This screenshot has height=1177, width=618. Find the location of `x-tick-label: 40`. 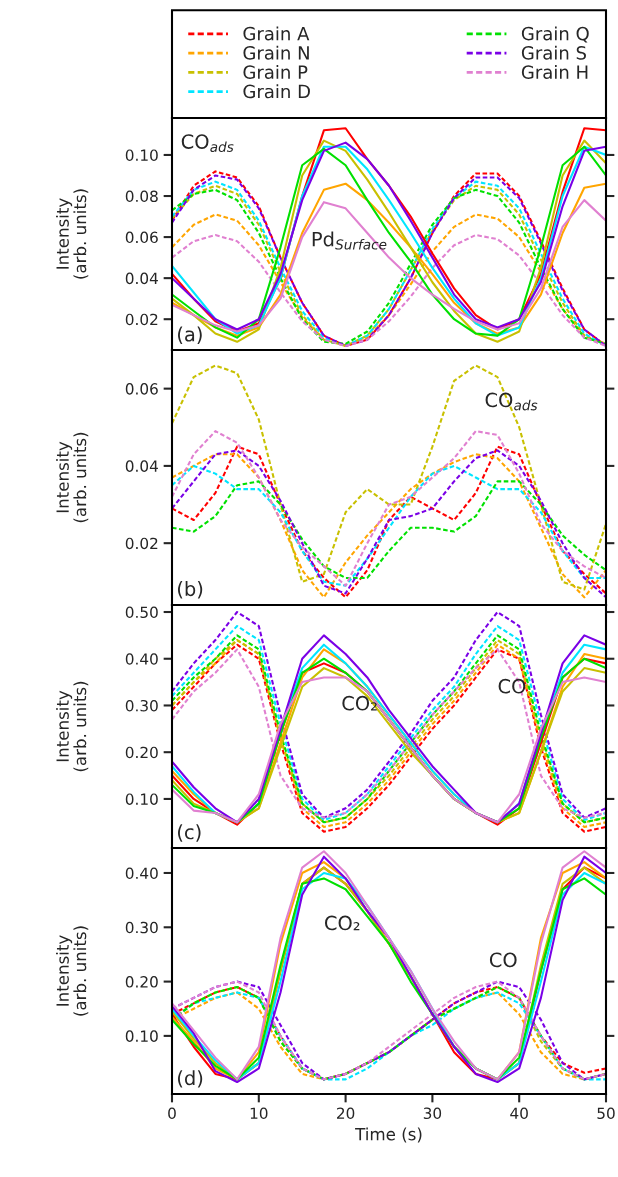

x-tick-label: 40 is located at coordinates (519, 1113).